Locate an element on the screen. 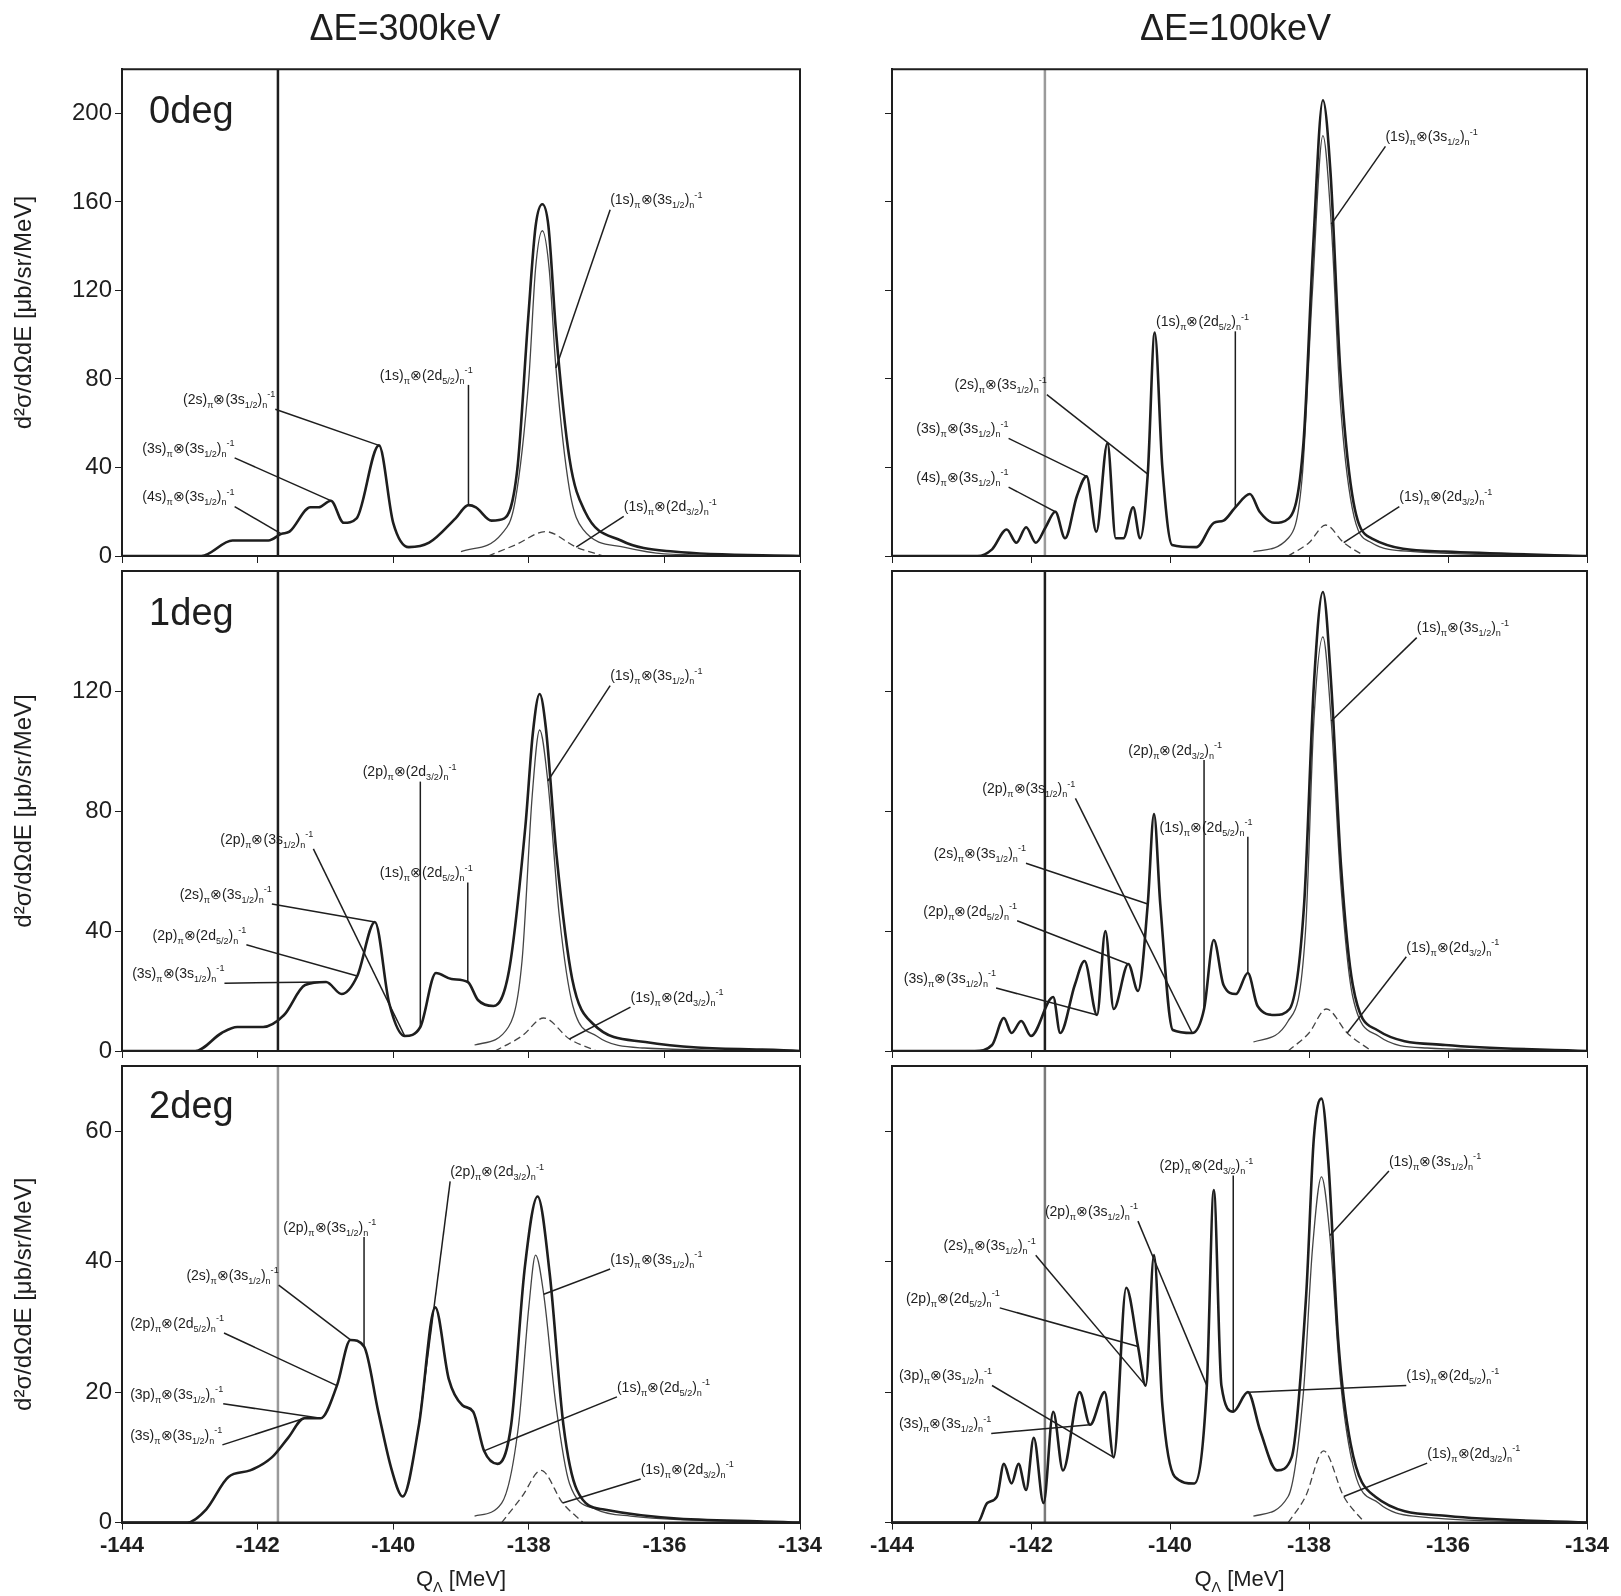 This screenshot has height=1596, width=1621. annotation: 2deg is located at coordinates (191, 1104).